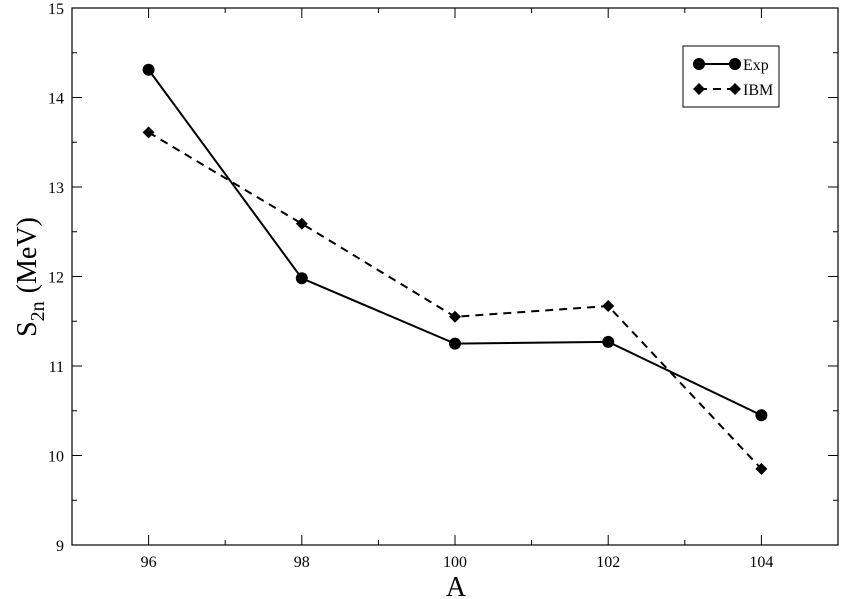  Describe the element at coordinates (731, 76) in the screenshot. I see `legend-box` at that location.